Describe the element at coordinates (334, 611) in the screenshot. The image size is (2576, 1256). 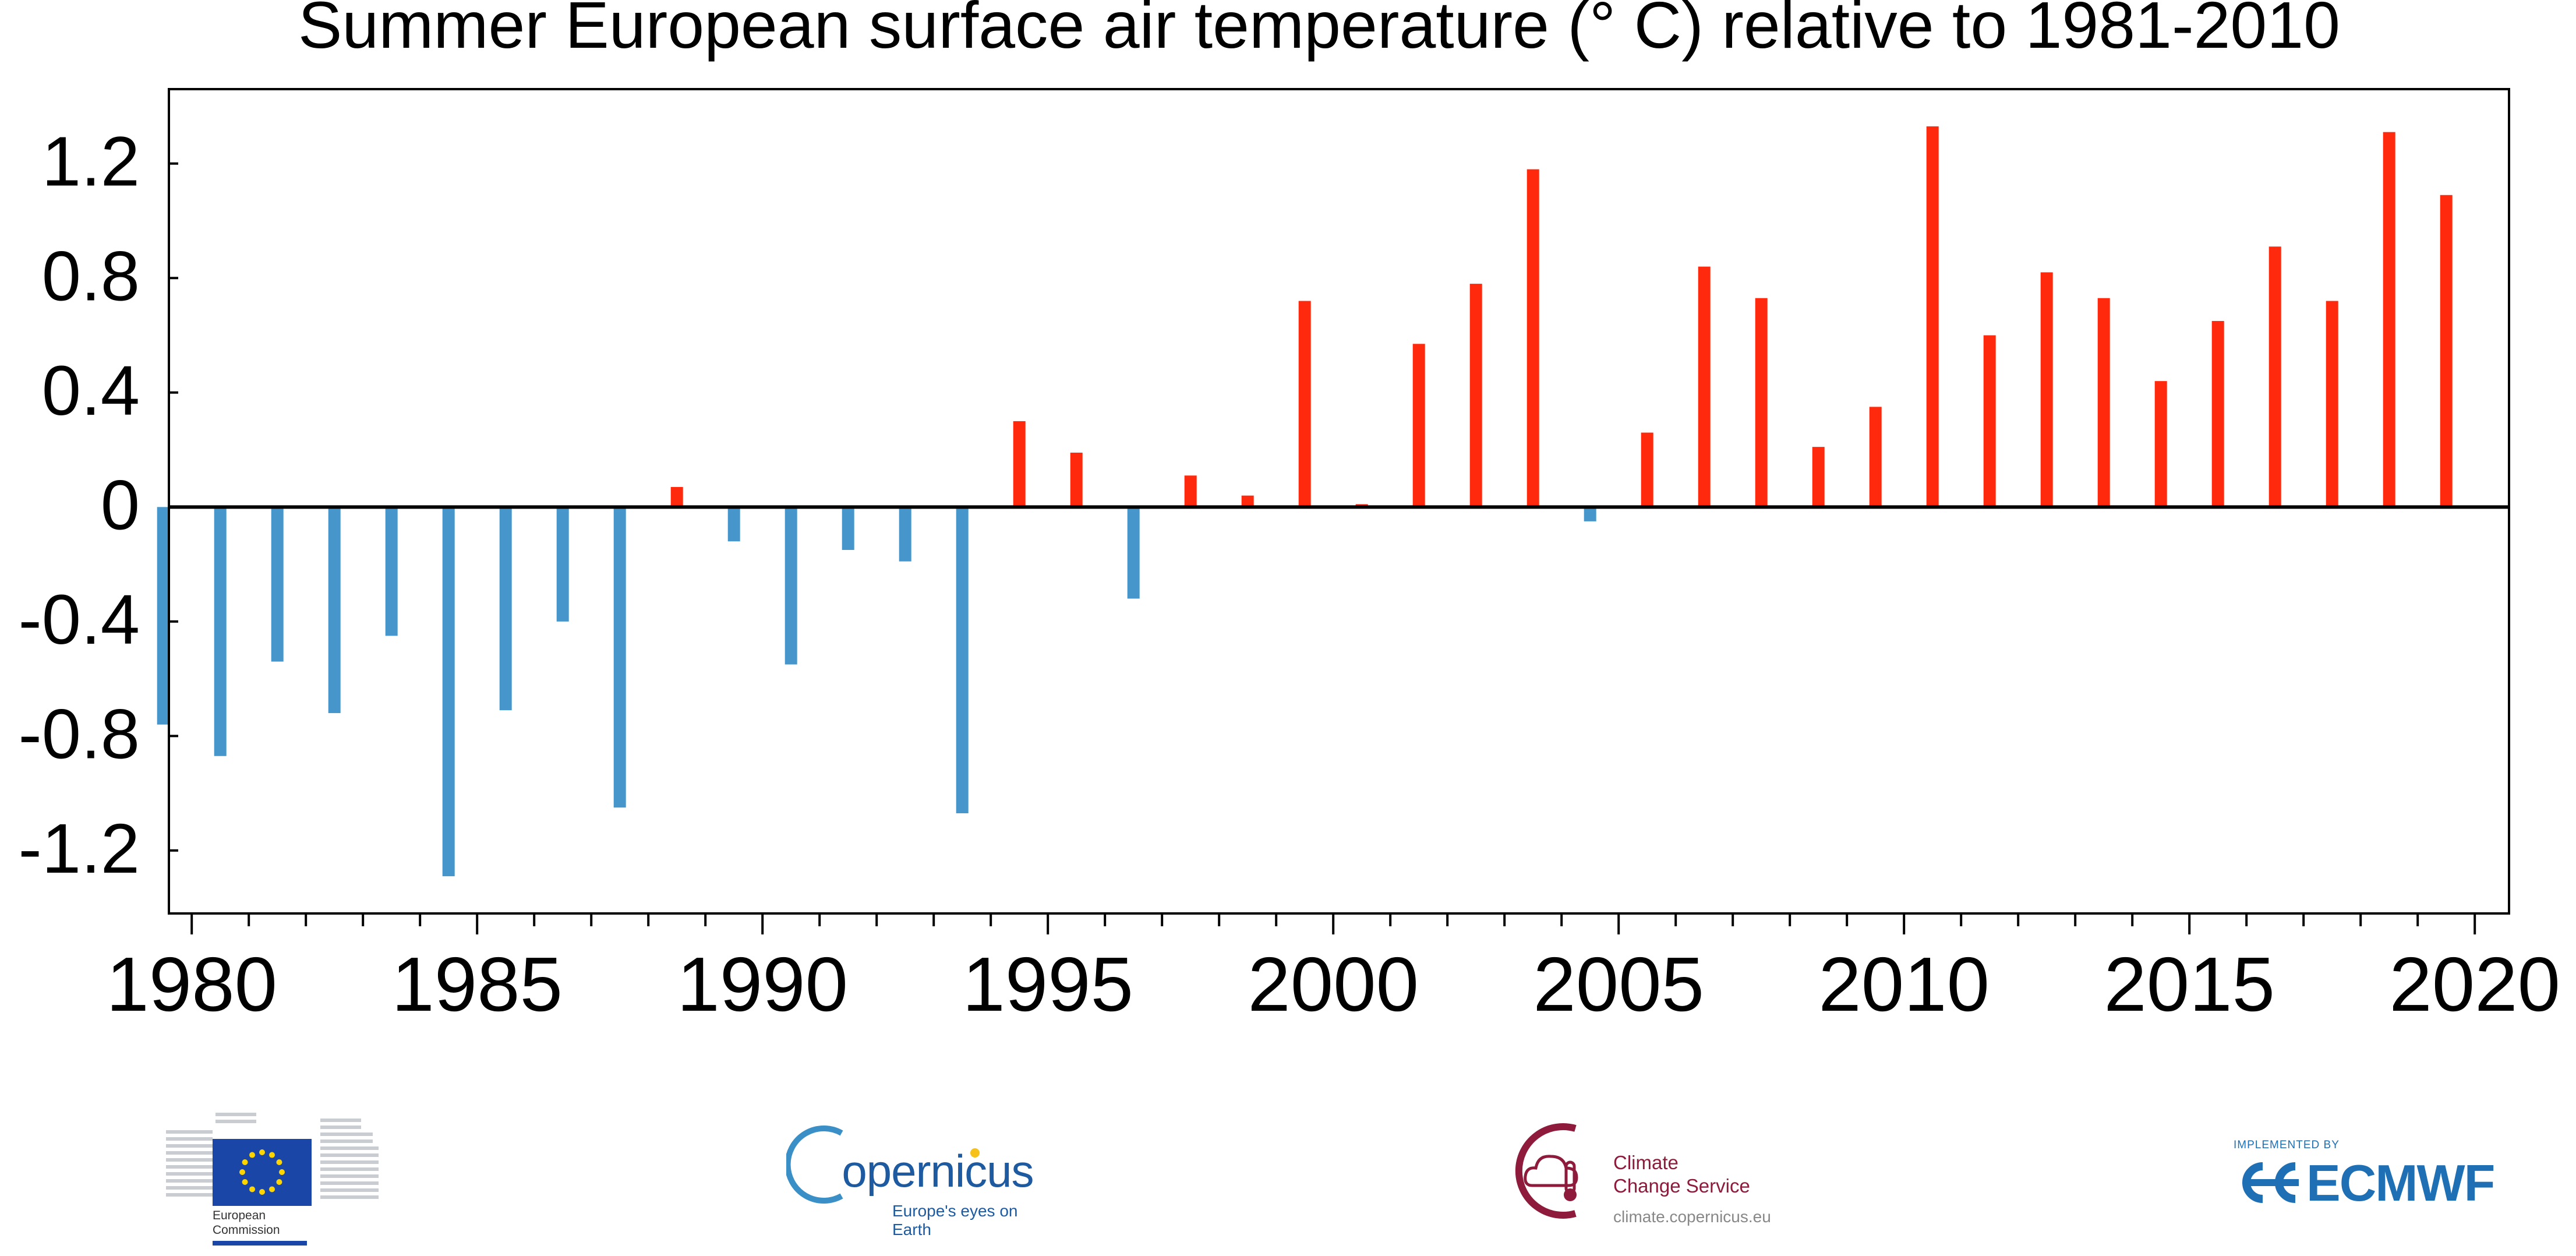
I see `bar-1982` at that location.